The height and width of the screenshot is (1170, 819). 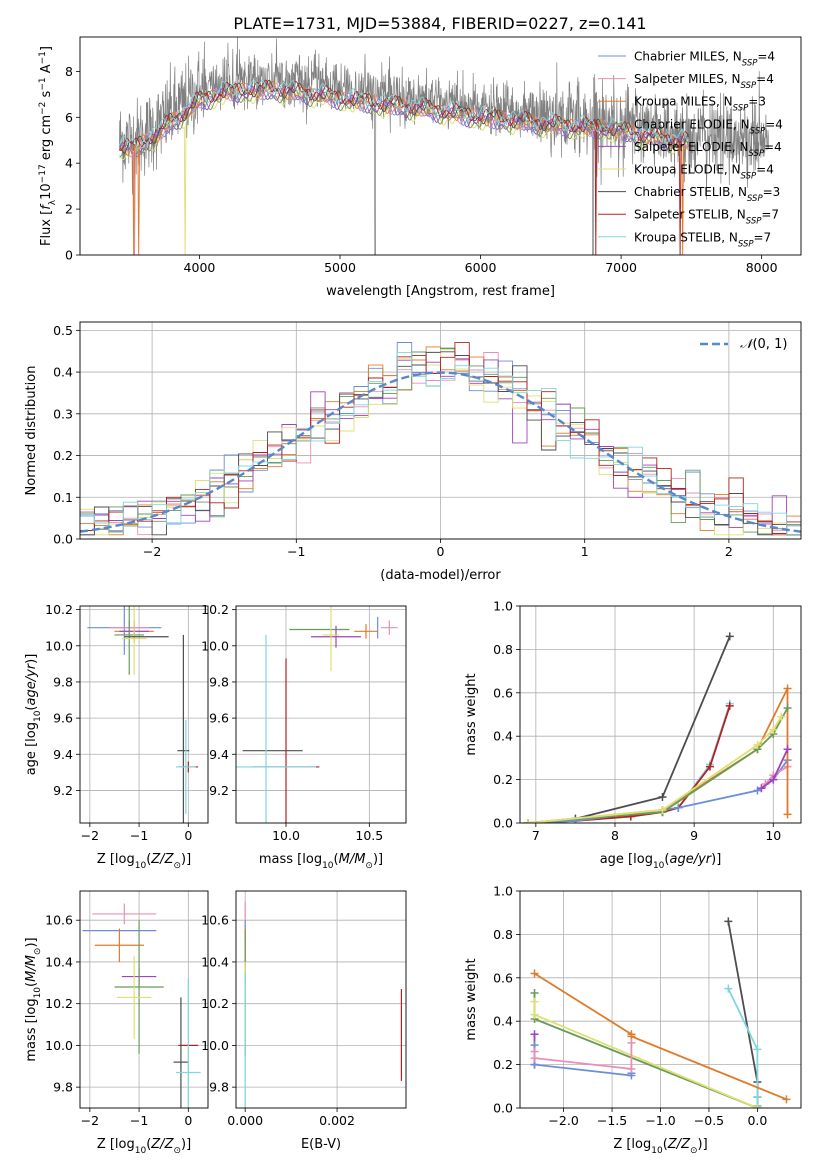 I want to click on y-tick-label: 0.2, so click(x=503, y=1064).